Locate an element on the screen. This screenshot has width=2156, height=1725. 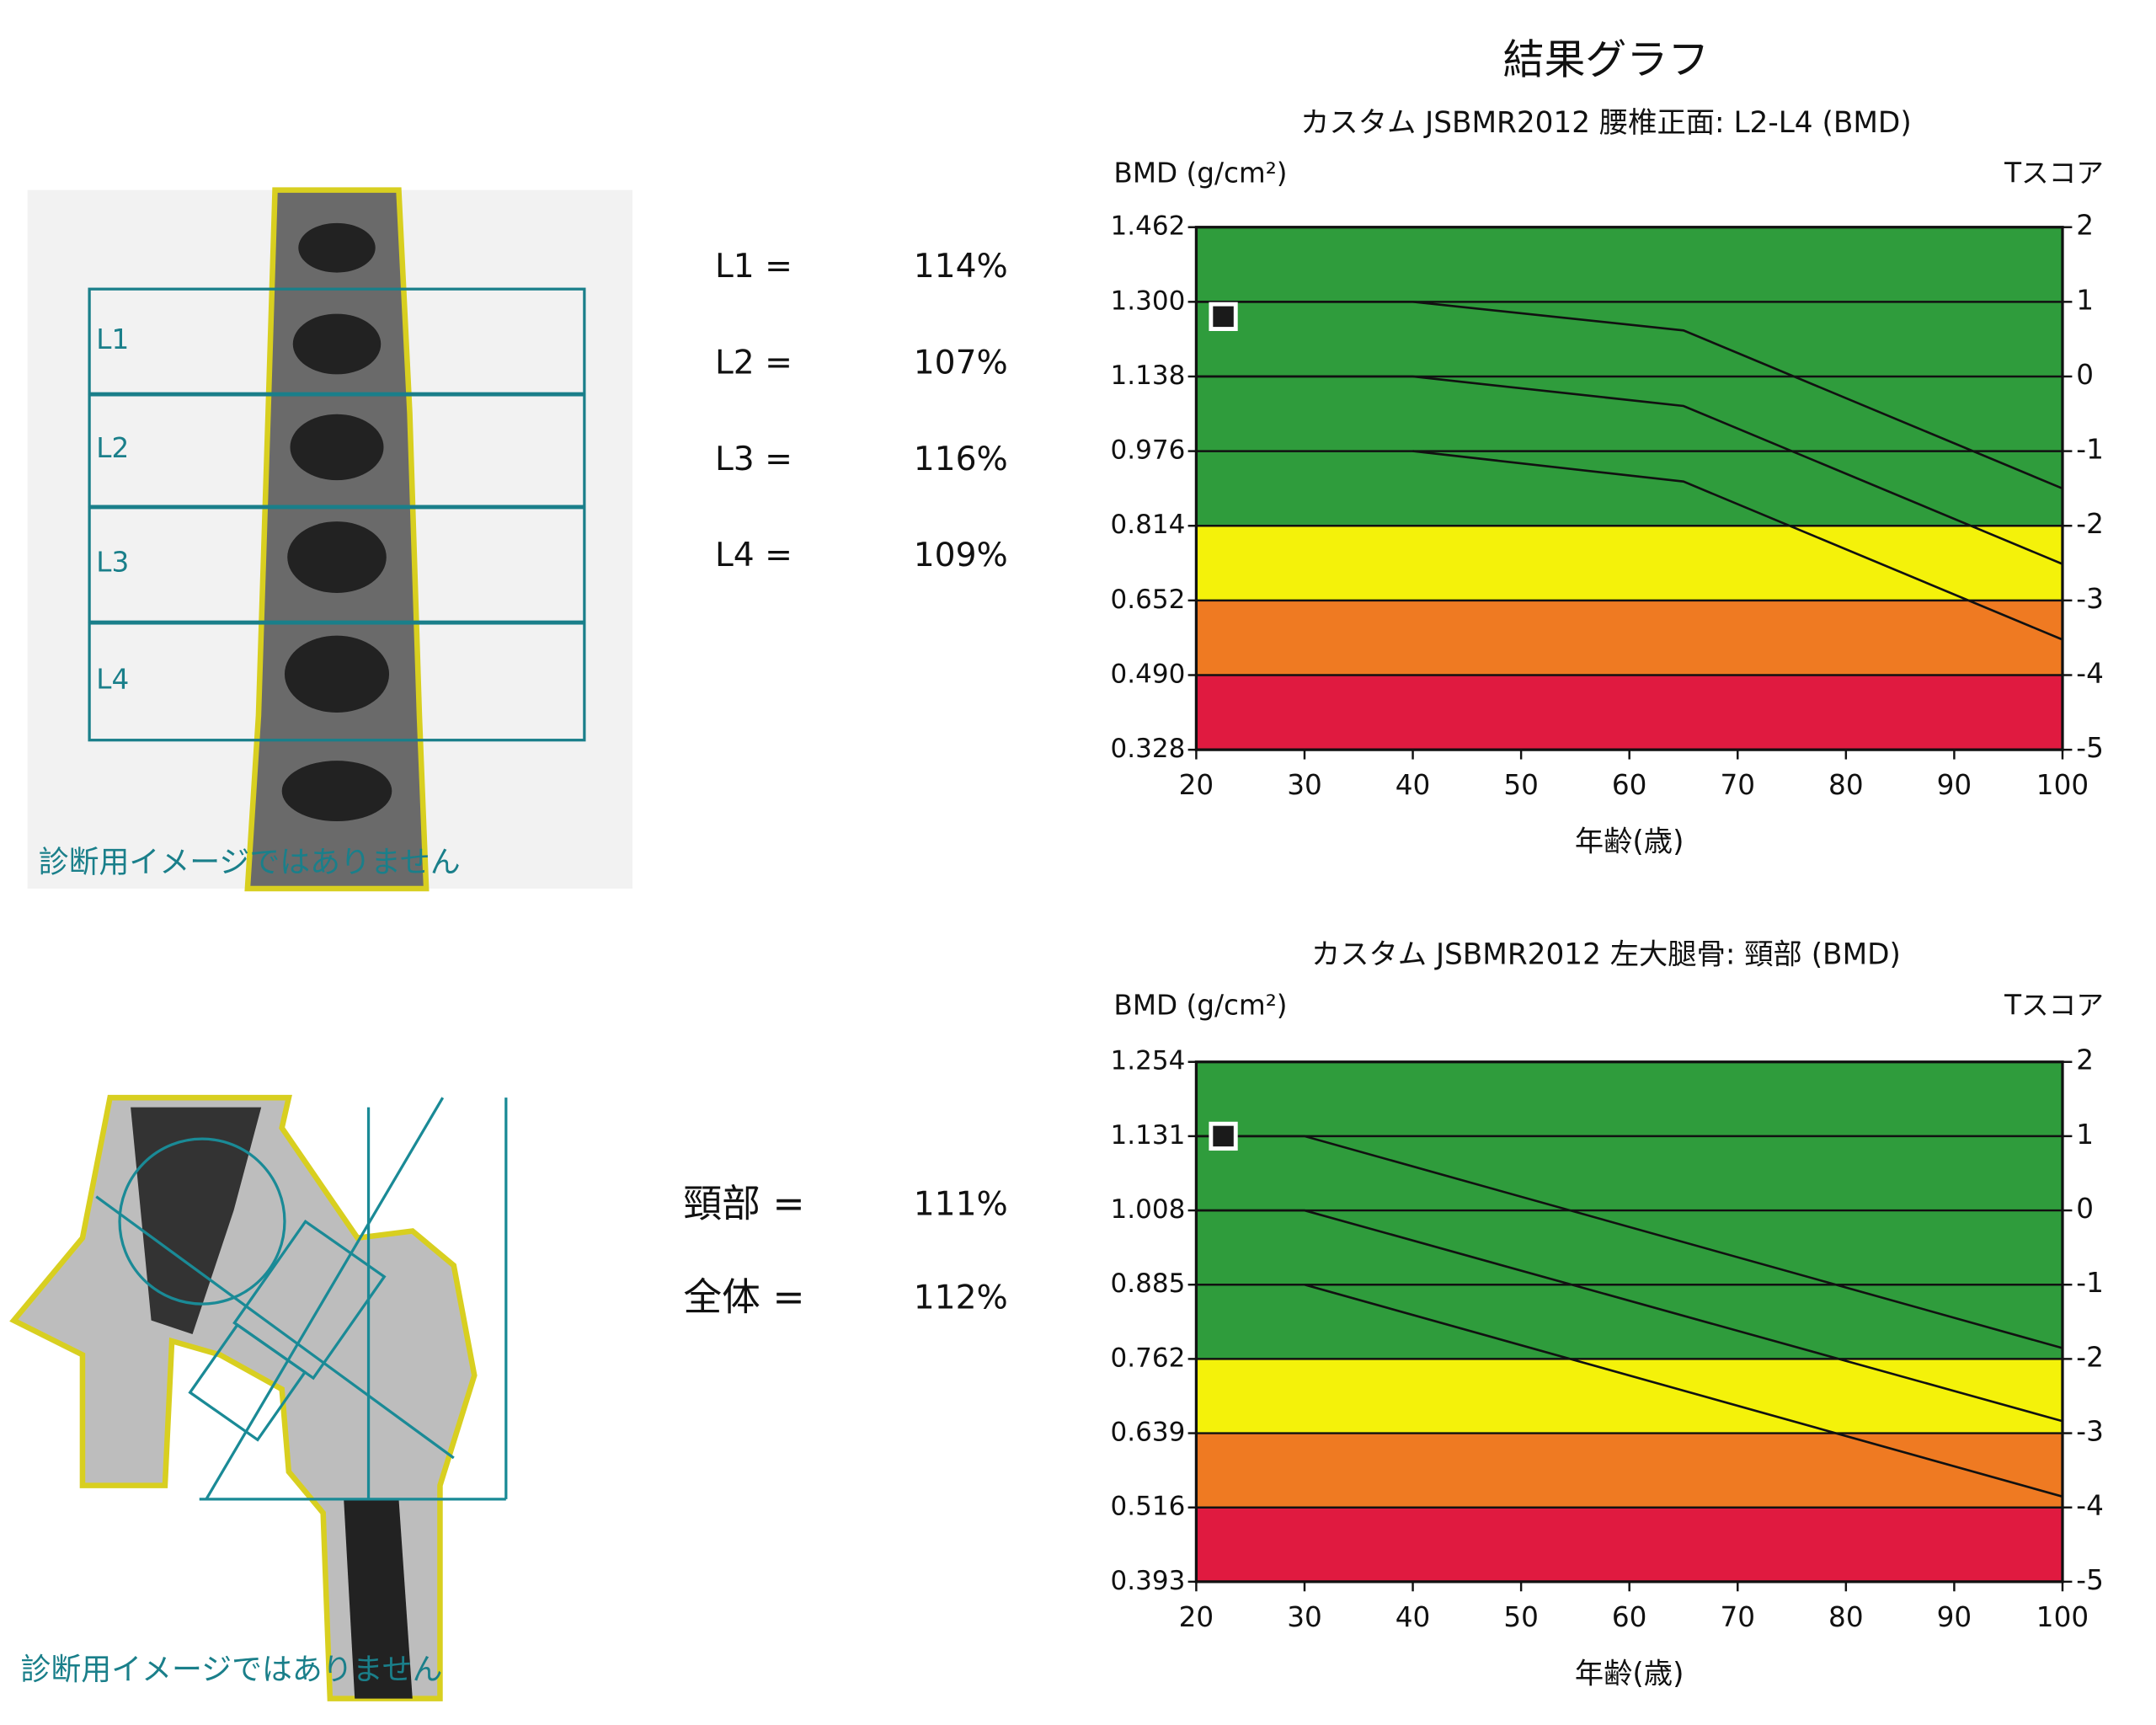
bone-dense is located at coordinates (196, 1220).